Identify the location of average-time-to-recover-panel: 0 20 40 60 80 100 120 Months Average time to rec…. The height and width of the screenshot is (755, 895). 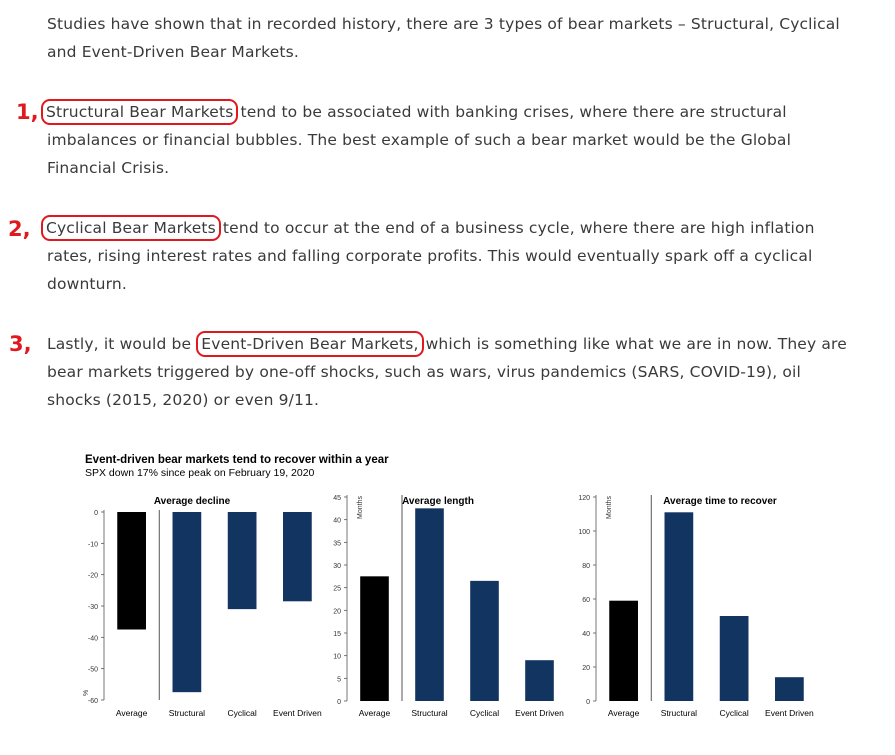
(696, 606).